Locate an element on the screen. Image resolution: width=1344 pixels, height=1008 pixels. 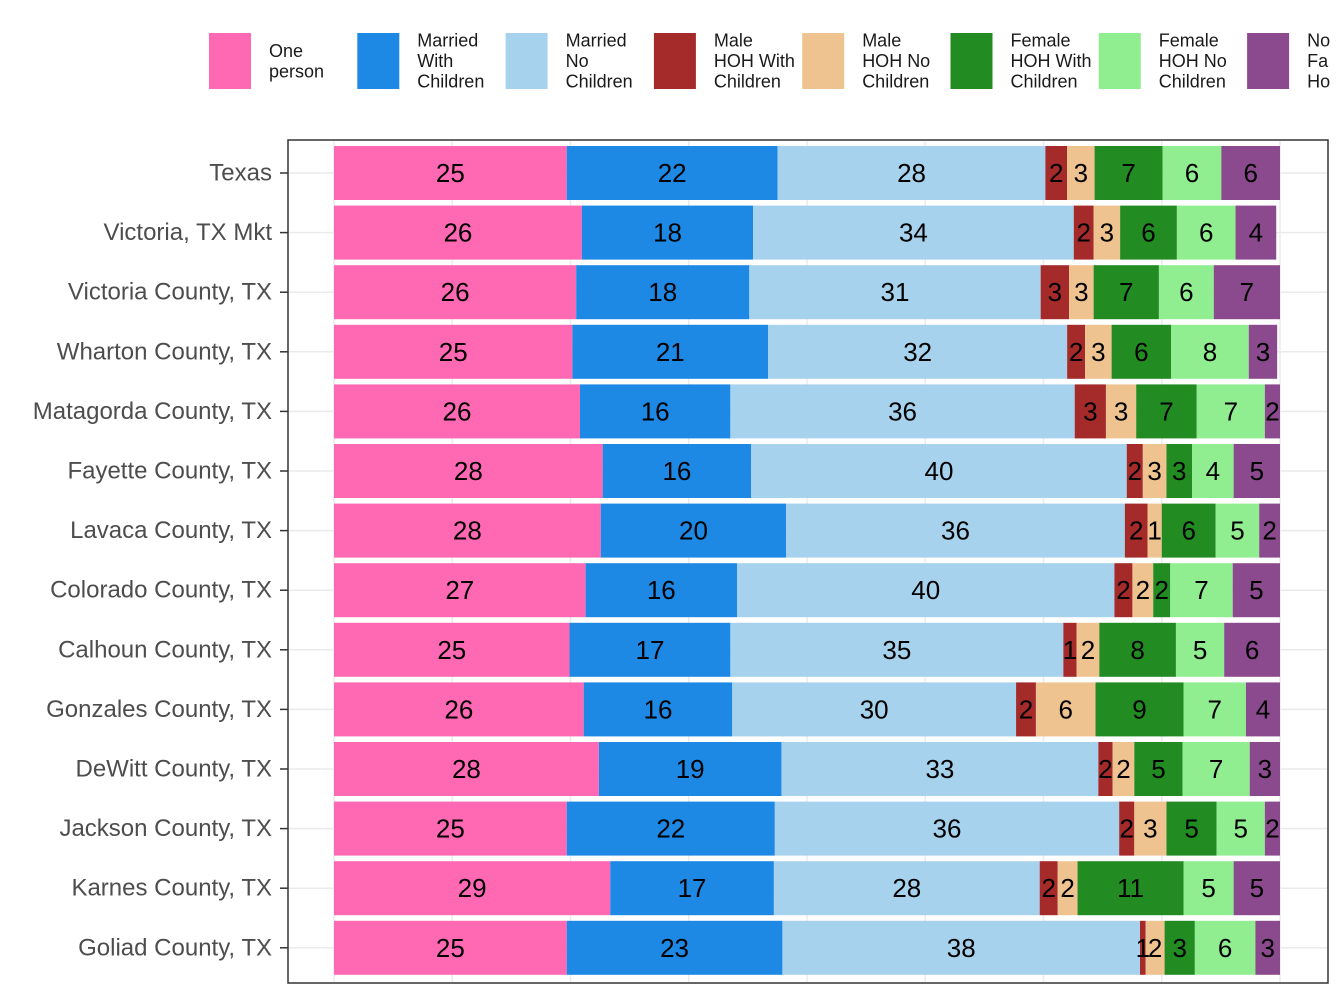
legend-label: Ho is located at coordinates (1318, 82).